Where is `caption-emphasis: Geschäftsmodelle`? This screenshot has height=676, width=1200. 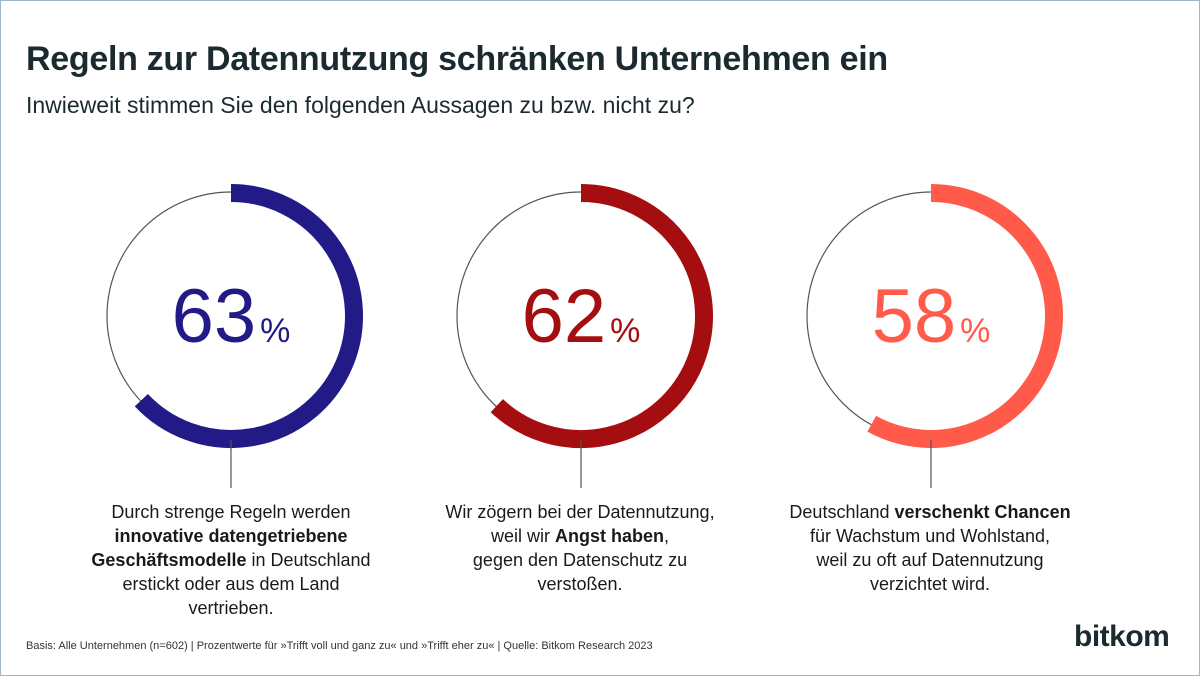
caption-emphasis: Geschäftsmodelle is located at coordinates (169, 560).